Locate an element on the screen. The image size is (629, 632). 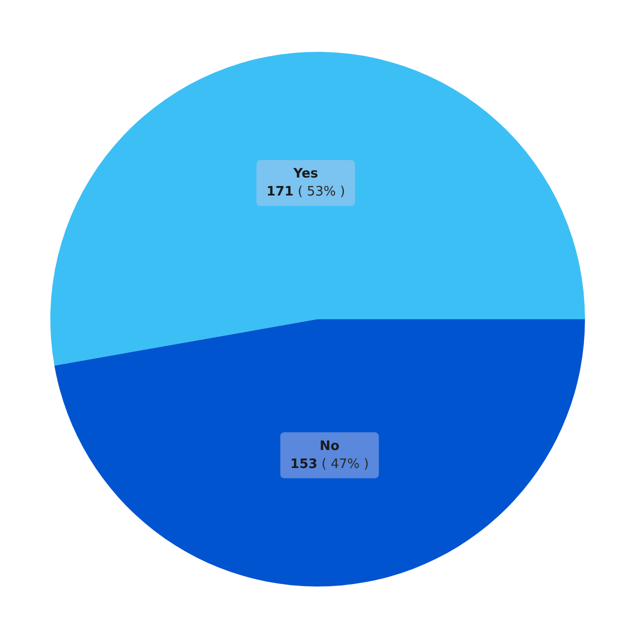
data-label: 171 ( 53% ) is located at coordinates (306, 192).